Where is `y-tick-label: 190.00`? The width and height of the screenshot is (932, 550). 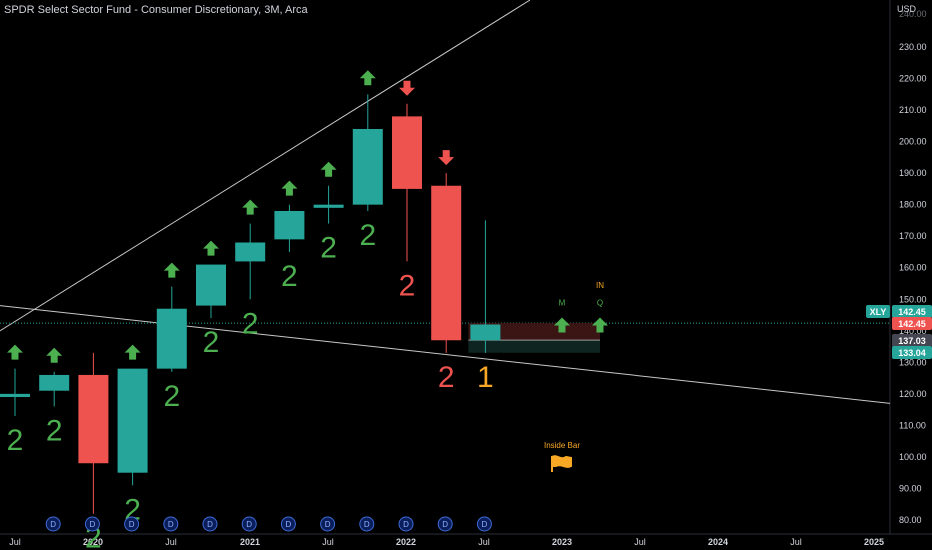
y-tick-label: 190.00 is located at coordinates (913, 173).